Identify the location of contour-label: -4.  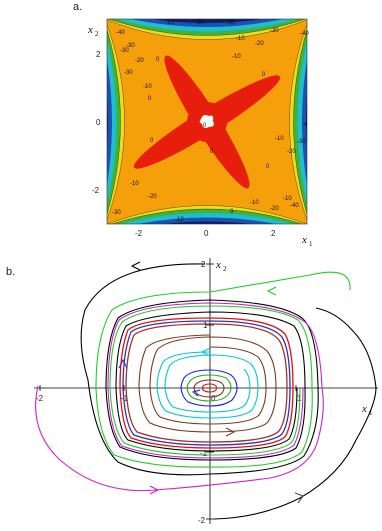
(305, 125).